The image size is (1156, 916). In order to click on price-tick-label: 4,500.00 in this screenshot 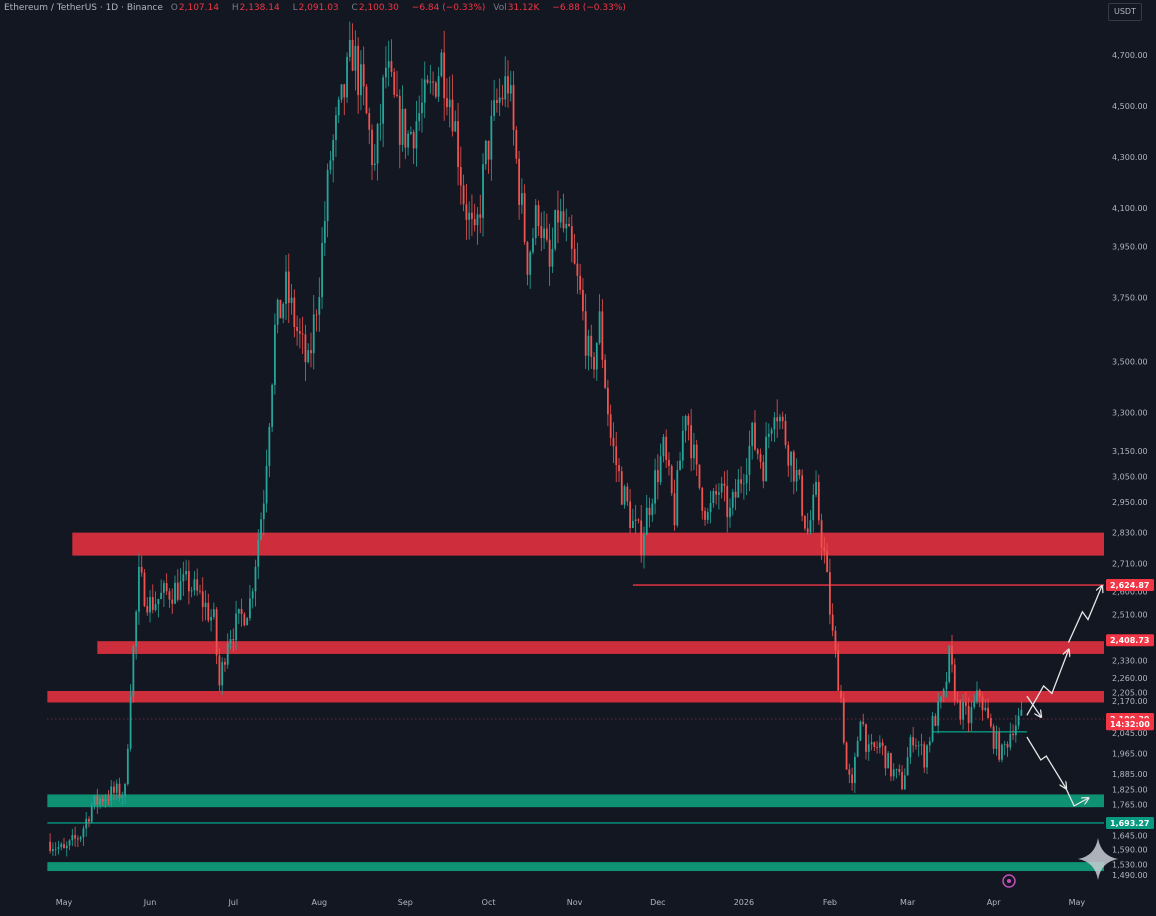, I will do `click(1130, 106)`.